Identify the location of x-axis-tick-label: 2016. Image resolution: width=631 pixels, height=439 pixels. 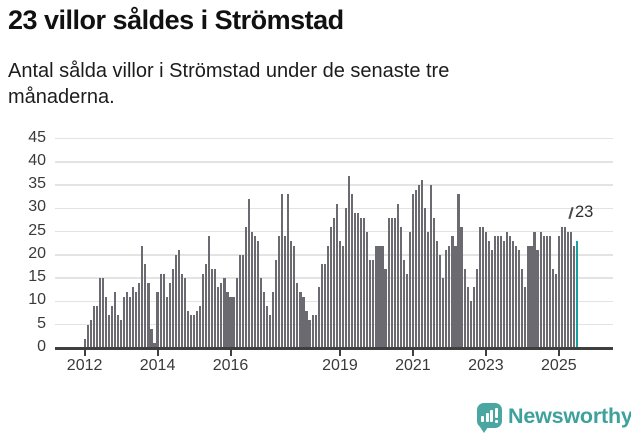
(230, 365).